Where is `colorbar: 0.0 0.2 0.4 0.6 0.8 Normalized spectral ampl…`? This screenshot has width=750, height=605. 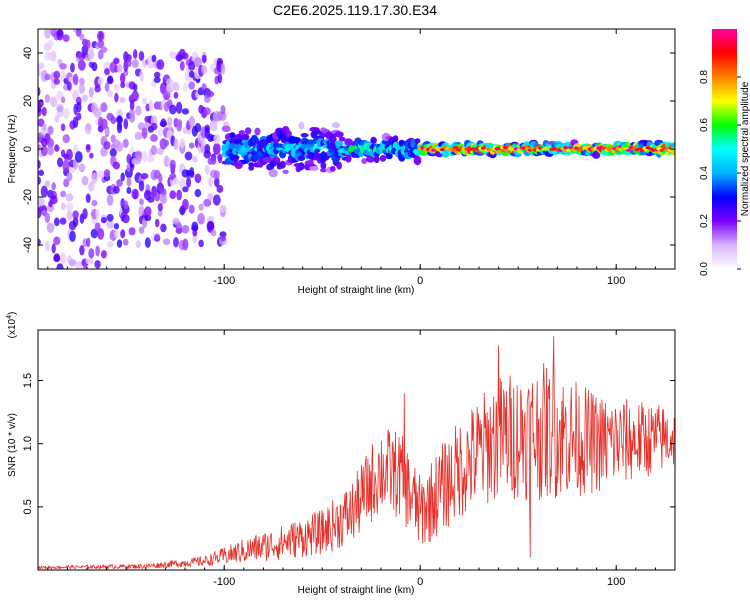 colorbar: 0.0 0.2 0.4 0.6 0.8 Normalized spectral ampl… is located at coordinates (724, 152).